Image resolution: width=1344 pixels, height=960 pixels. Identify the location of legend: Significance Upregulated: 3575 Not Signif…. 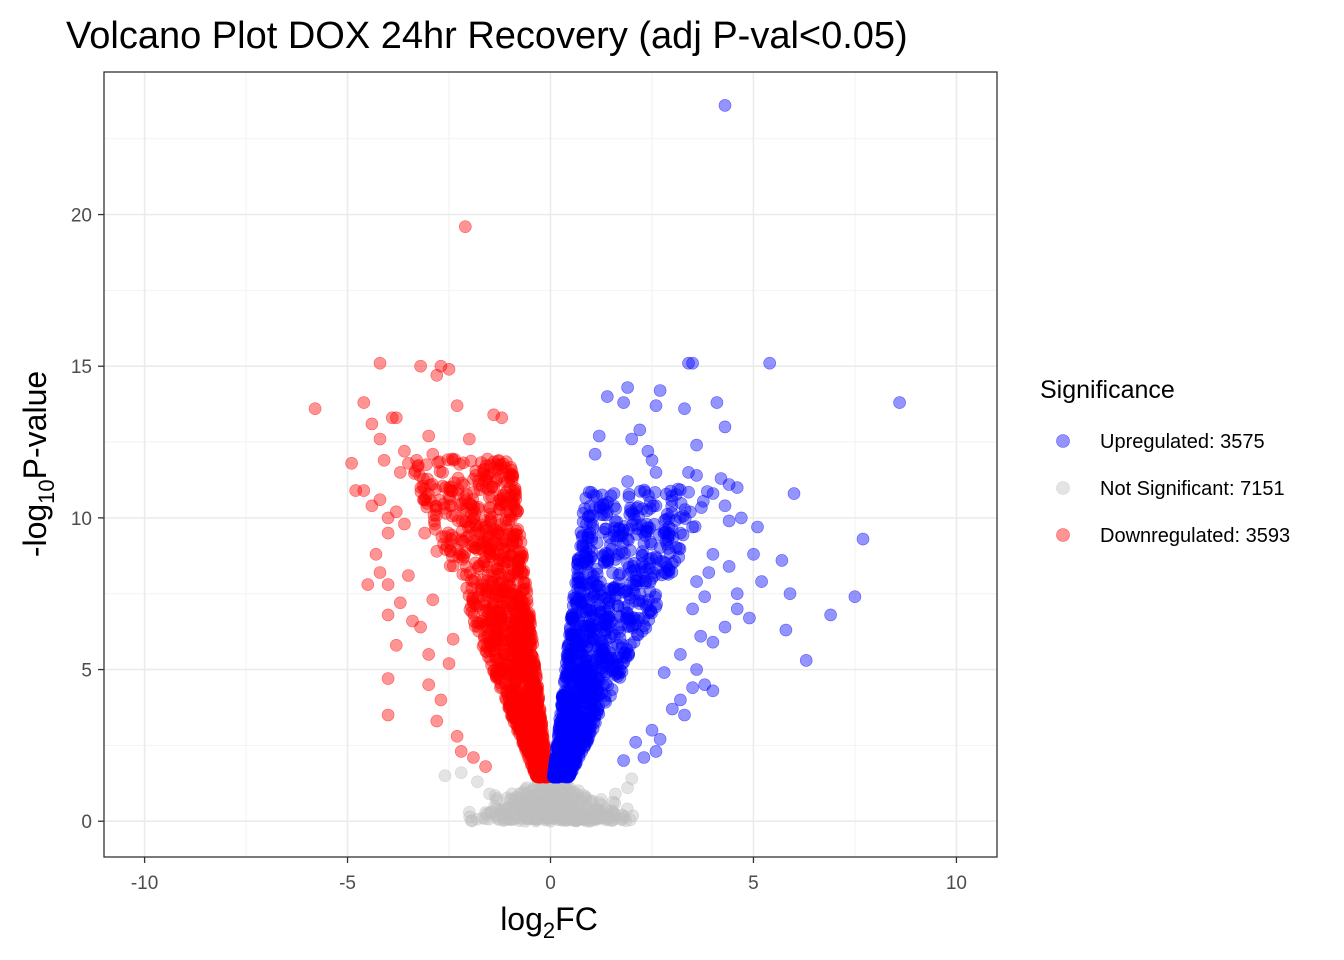
(1165, 461).